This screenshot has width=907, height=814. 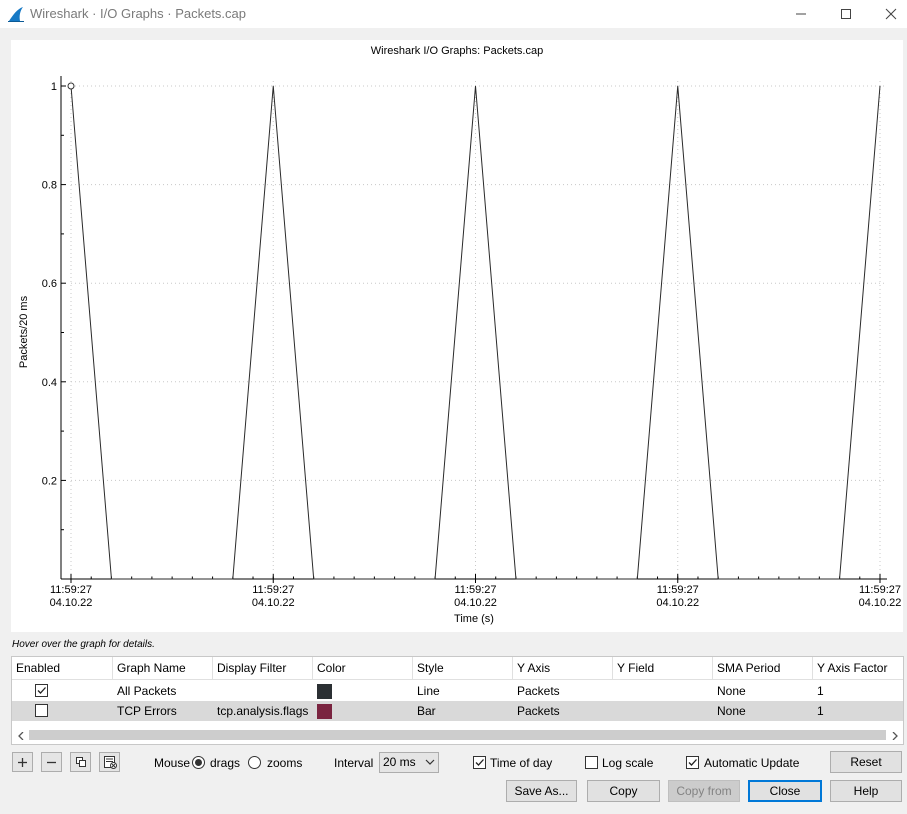 I want to click on log-scale-label: Log scale, so click(x=628, y=763).